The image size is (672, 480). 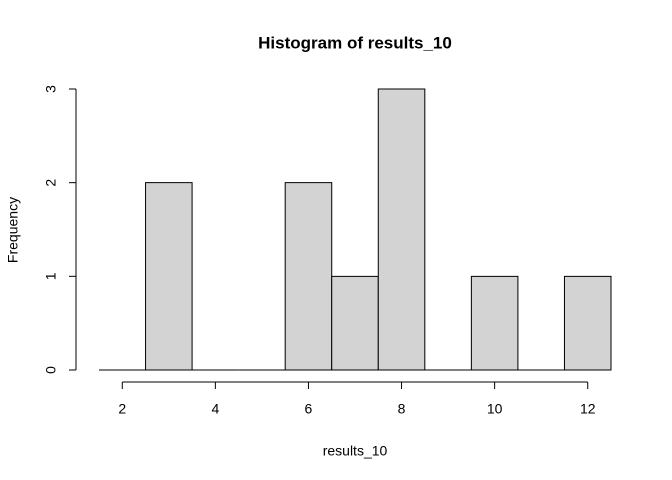 What do you see at coordinates (215, 409) in the screenshot?
I see `x-tick-label: 4` at bounding box center [215, 409].